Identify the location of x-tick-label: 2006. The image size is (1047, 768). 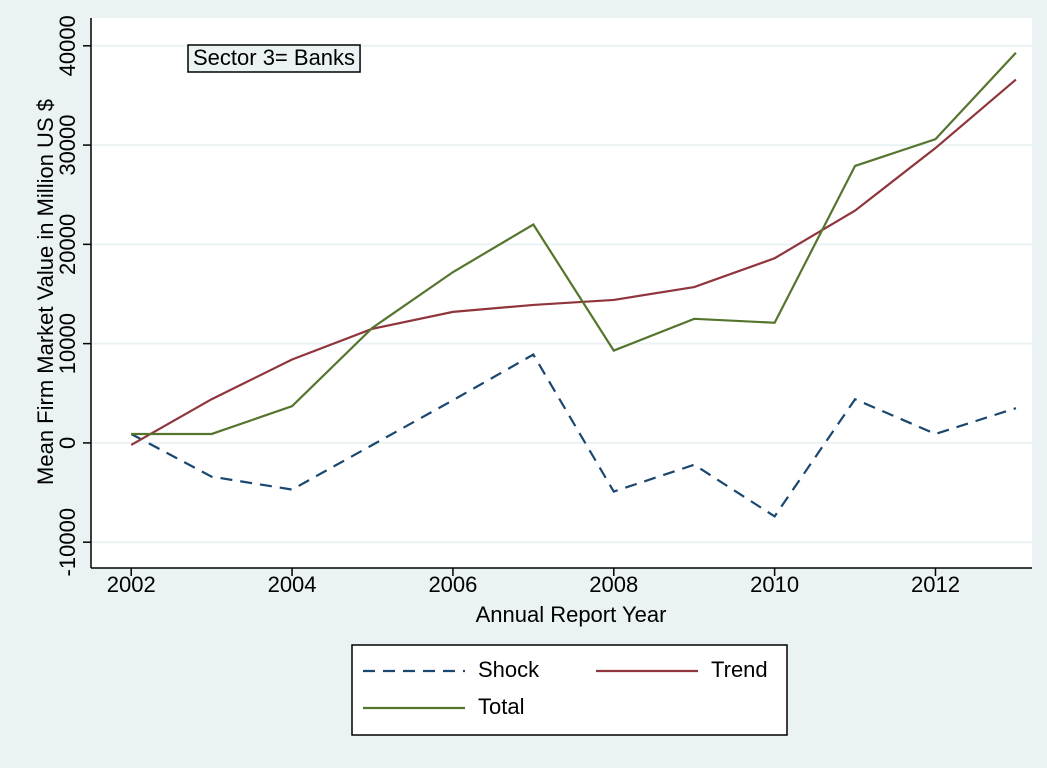
(452, 584).